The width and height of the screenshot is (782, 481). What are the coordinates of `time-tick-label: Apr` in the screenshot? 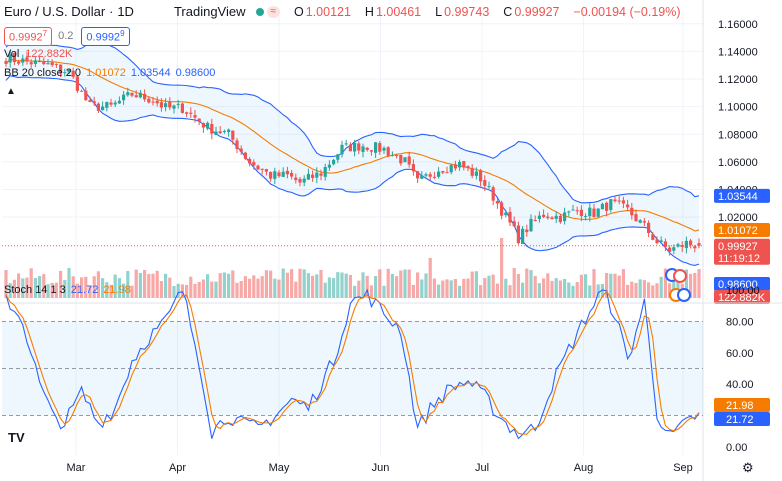 It's located at (177, 468).